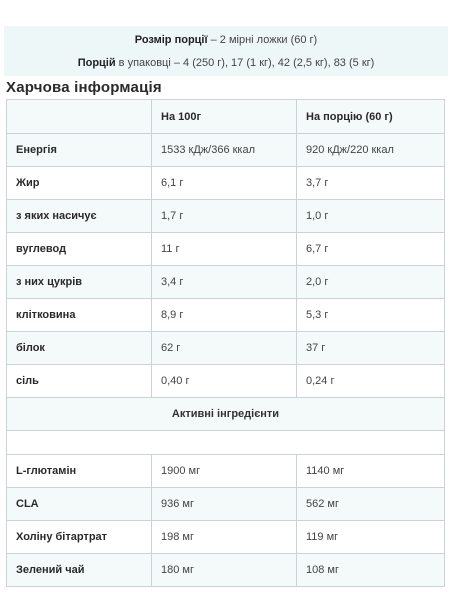  Describe the element at coordinates (370, 150) in the screenshot. I see `nutrient-per-serving: 920 кДж/220 ккал` at that location.